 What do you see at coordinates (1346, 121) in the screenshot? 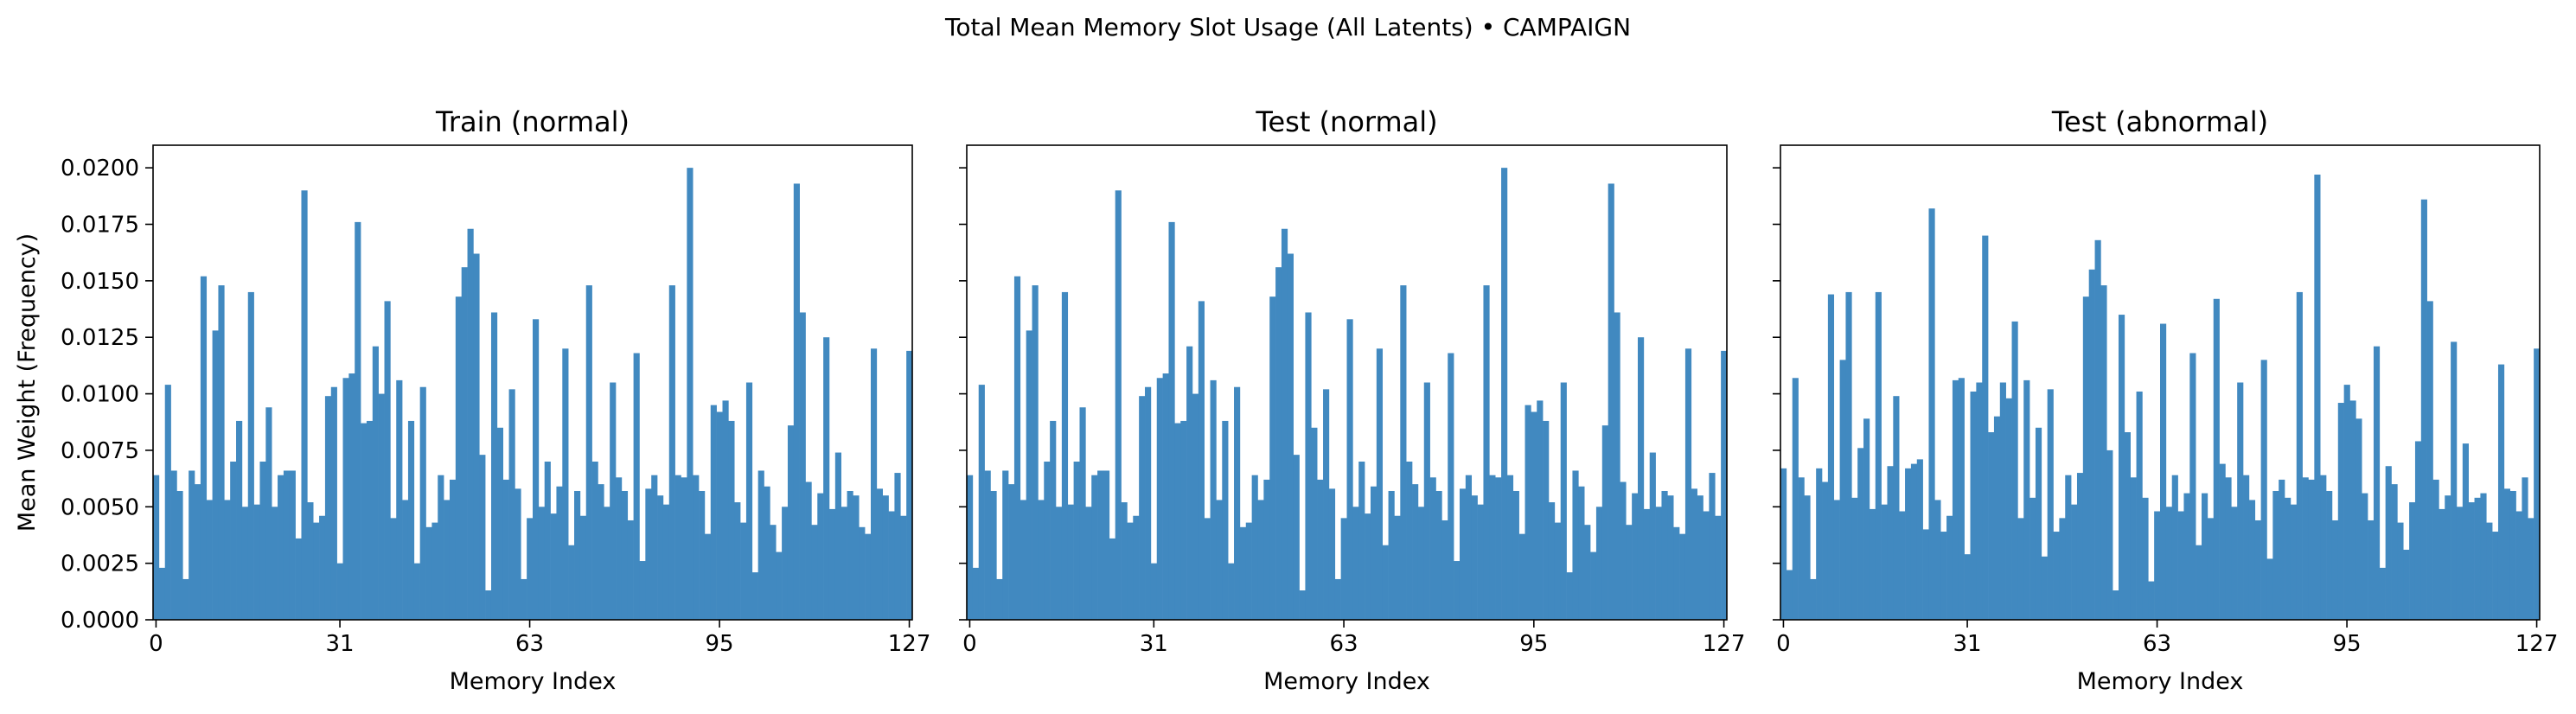
I see `panel-title: Test (normal)` at bounding box center [1346, 121].